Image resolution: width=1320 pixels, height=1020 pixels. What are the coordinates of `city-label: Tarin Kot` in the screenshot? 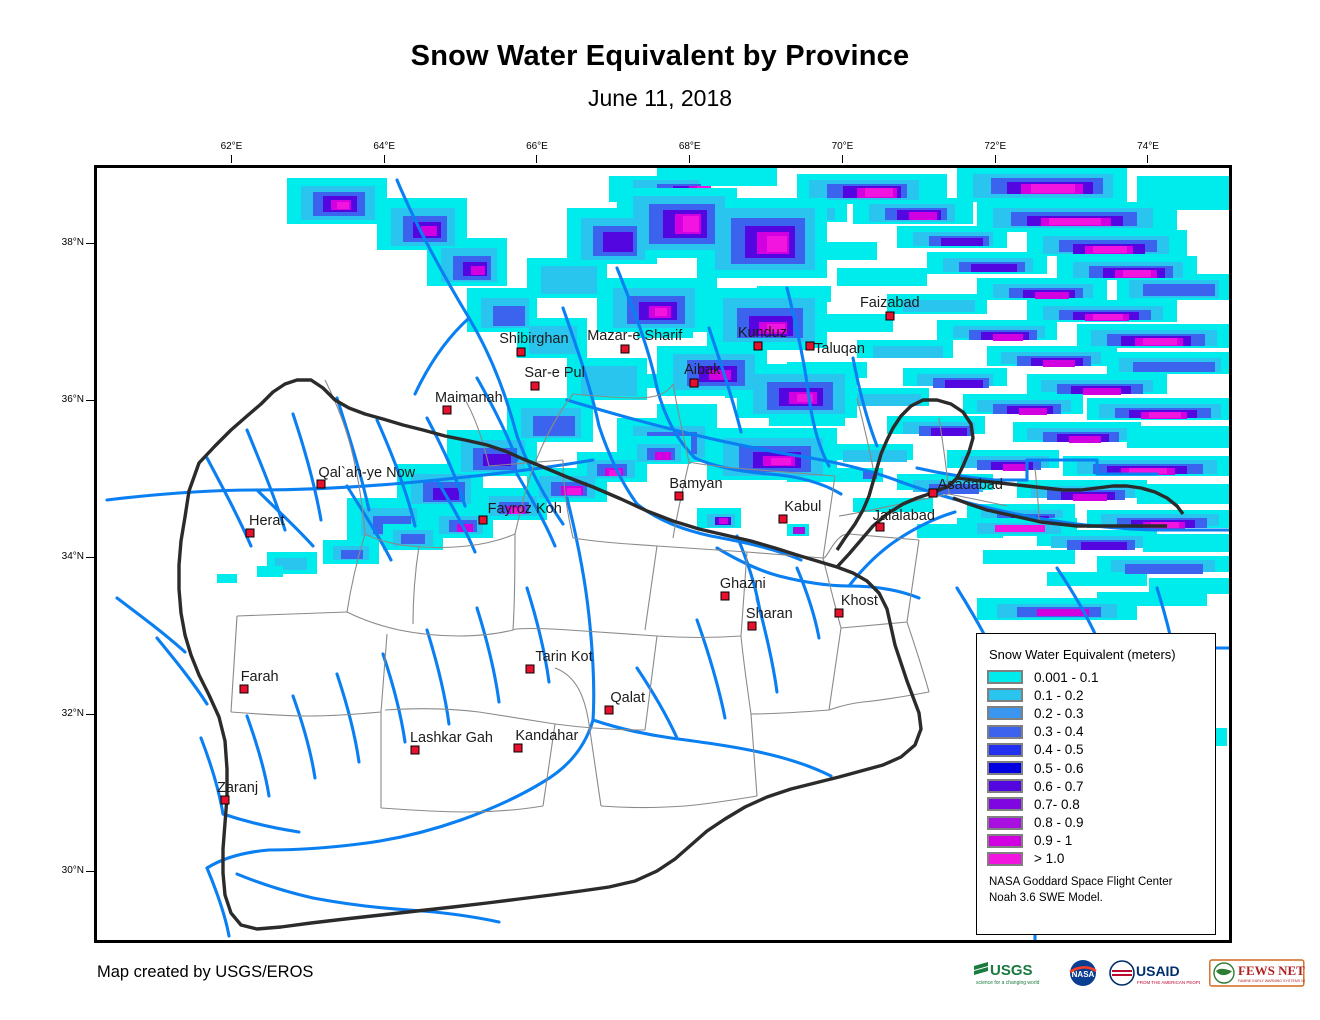 It's located at (564, 657).